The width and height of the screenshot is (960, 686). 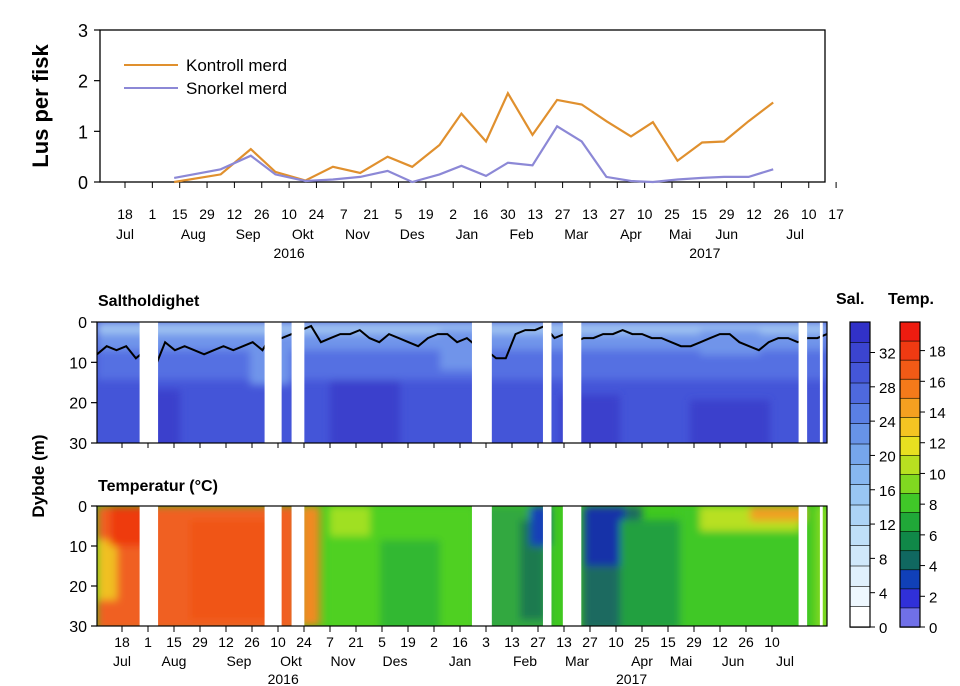 I want to click on lice-legend: Kontroll merd Snorkel merd, so click(x=205, y=77).